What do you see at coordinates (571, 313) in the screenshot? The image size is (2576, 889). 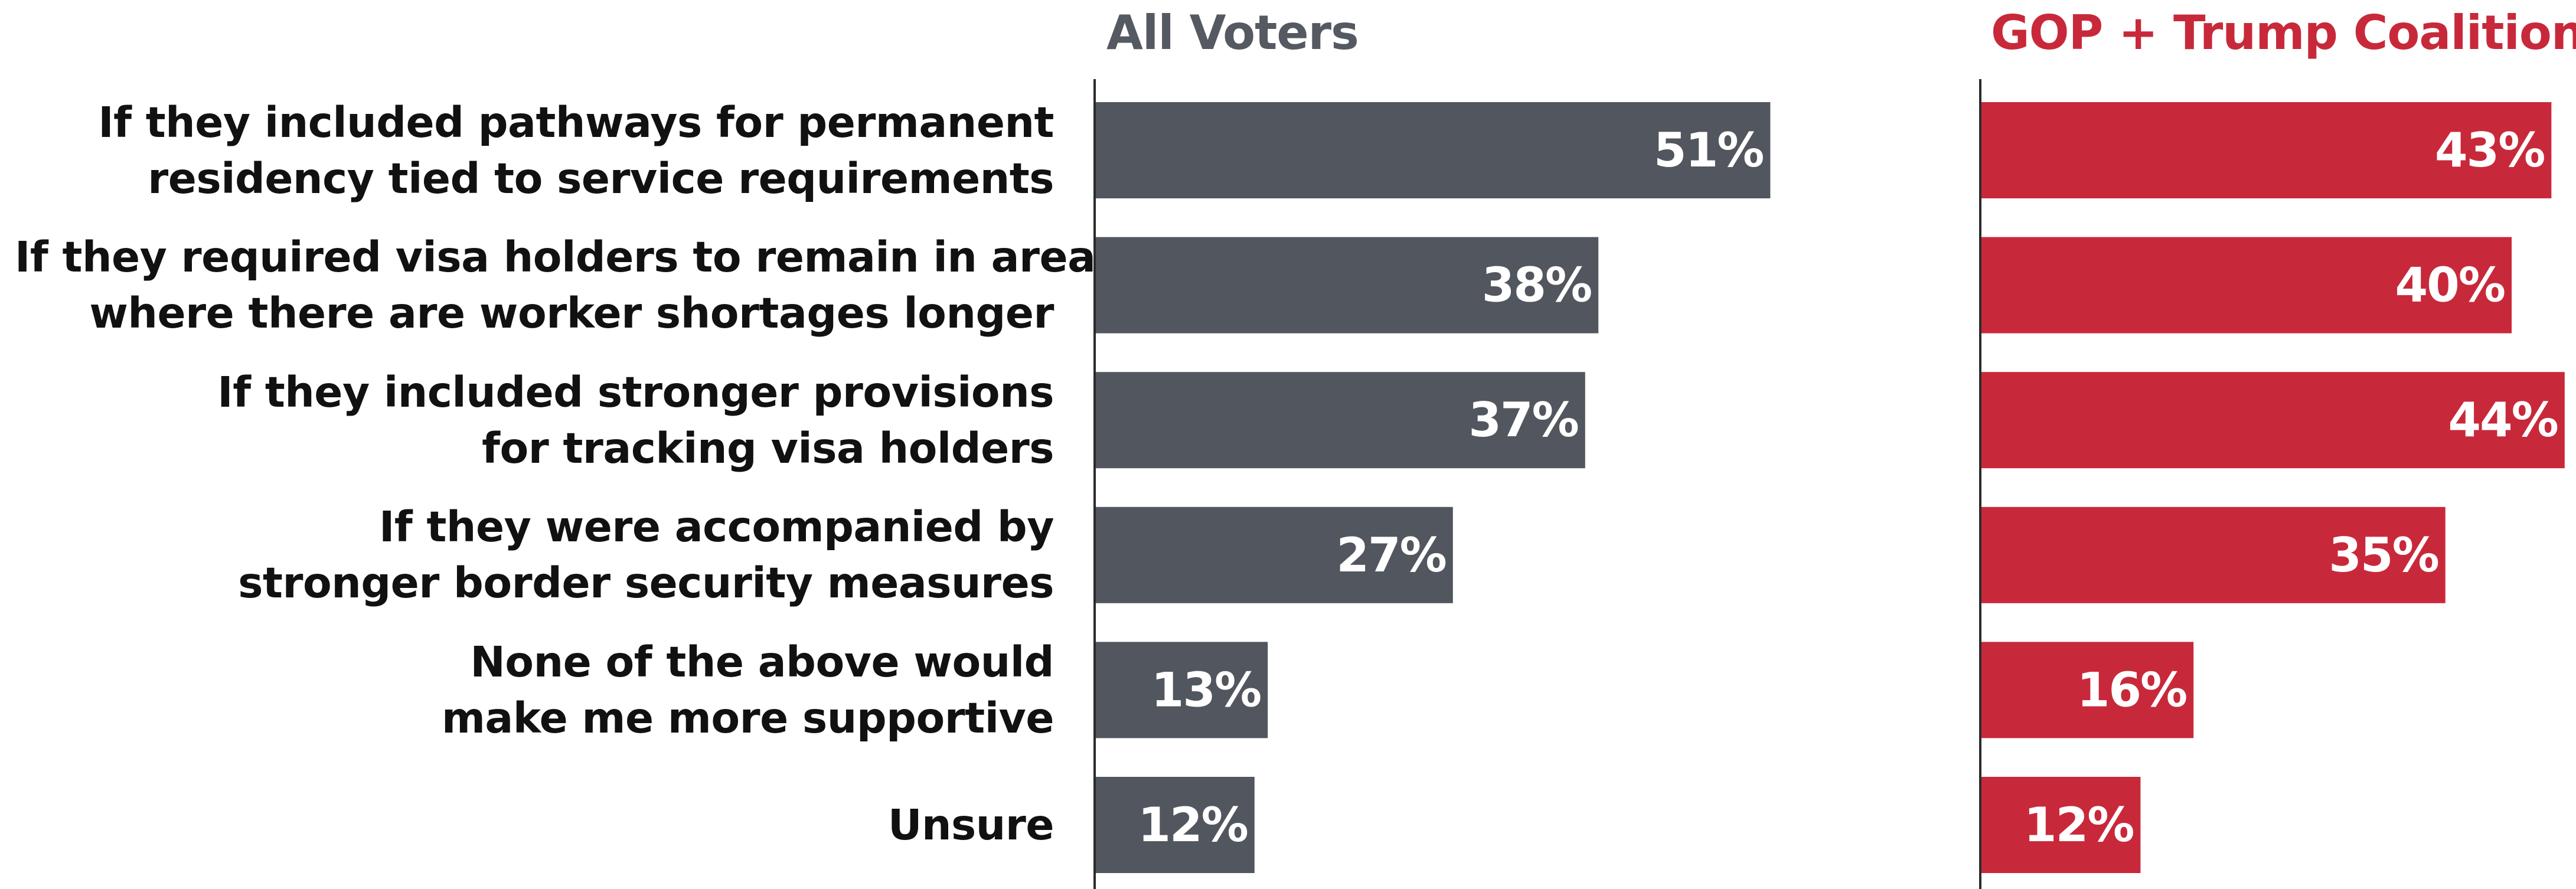 I see `category-label-line: where there are worker shortages longer` at bounding box center [571, 313].